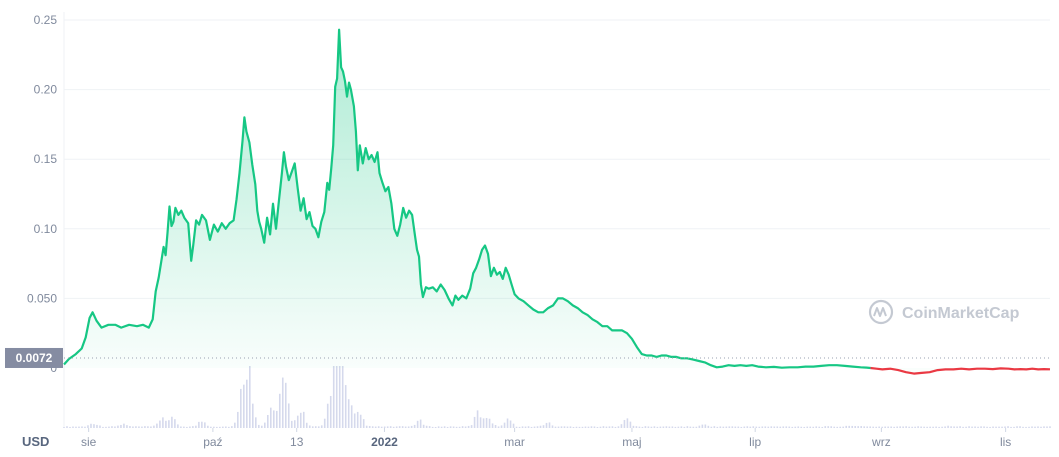  I want to click on y-tick-label: 0.10, so click(46, 229).